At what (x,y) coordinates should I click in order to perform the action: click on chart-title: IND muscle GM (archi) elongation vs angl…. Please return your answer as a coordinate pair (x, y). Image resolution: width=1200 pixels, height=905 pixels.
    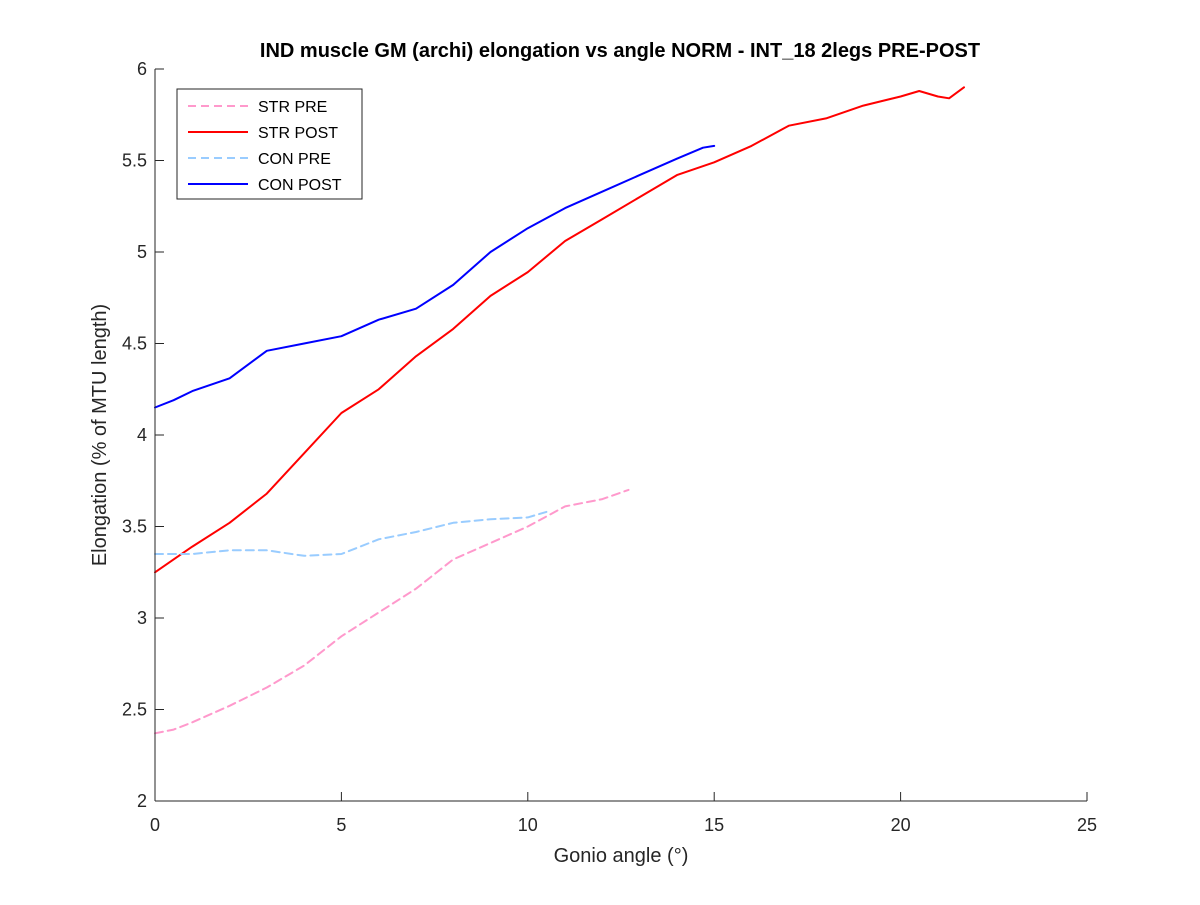
    Looking at the image, I should click on (620, 51).